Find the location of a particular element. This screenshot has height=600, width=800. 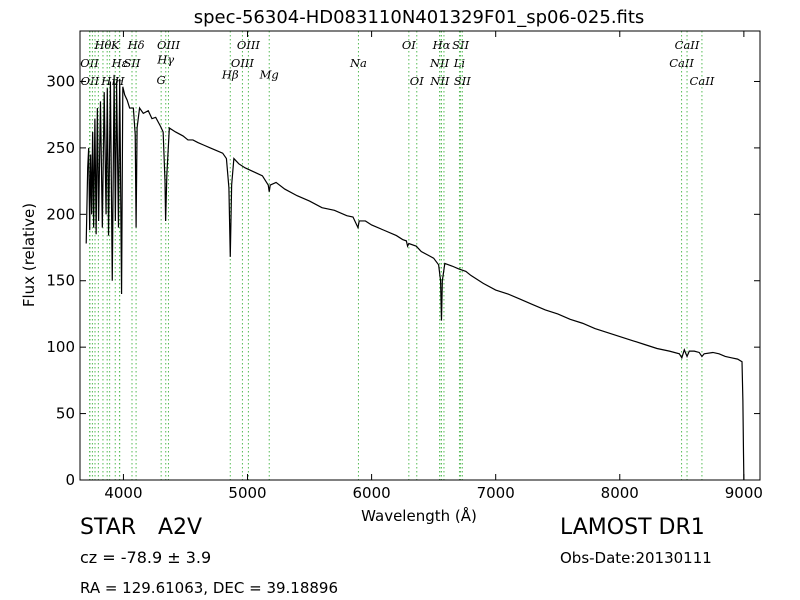

x-tick-label: 9000 is located at coordinates (744, 493).